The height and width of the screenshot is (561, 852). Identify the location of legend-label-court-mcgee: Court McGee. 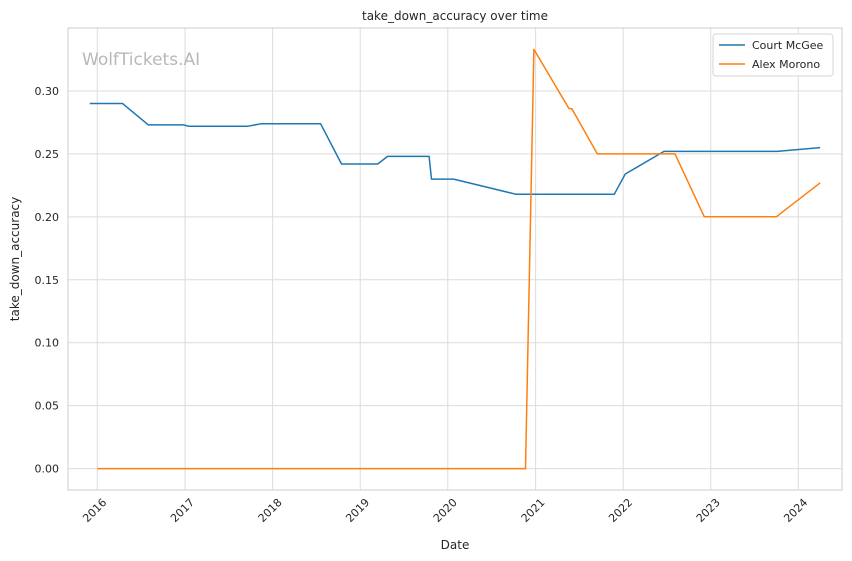
(788, 45).